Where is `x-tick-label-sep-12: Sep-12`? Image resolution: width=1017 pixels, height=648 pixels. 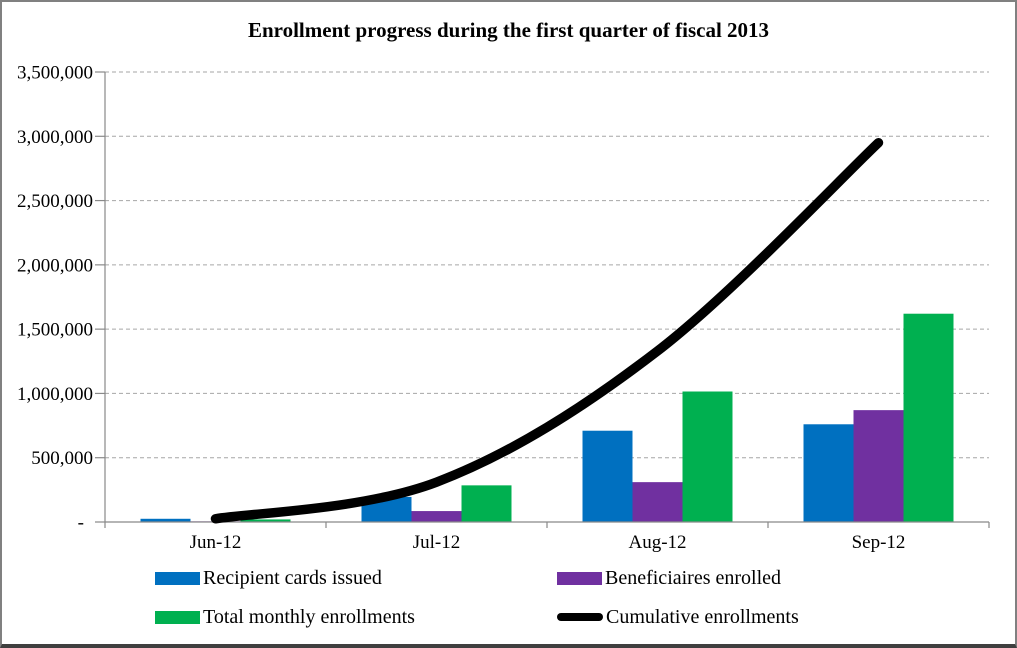
x-tick-label-sep-12: Sep-12 is located at coordinates (879, 542).